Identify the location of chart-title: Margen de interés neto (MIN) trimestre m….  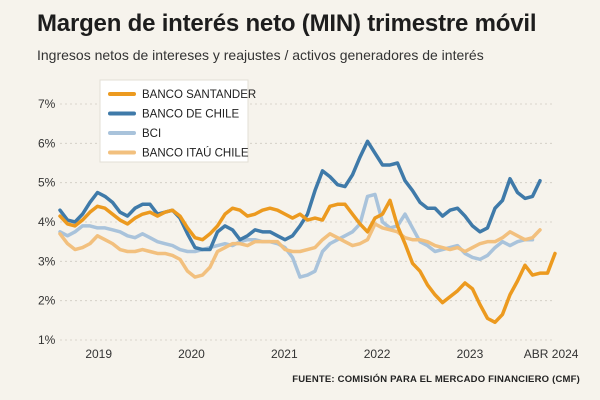
(287, 23).